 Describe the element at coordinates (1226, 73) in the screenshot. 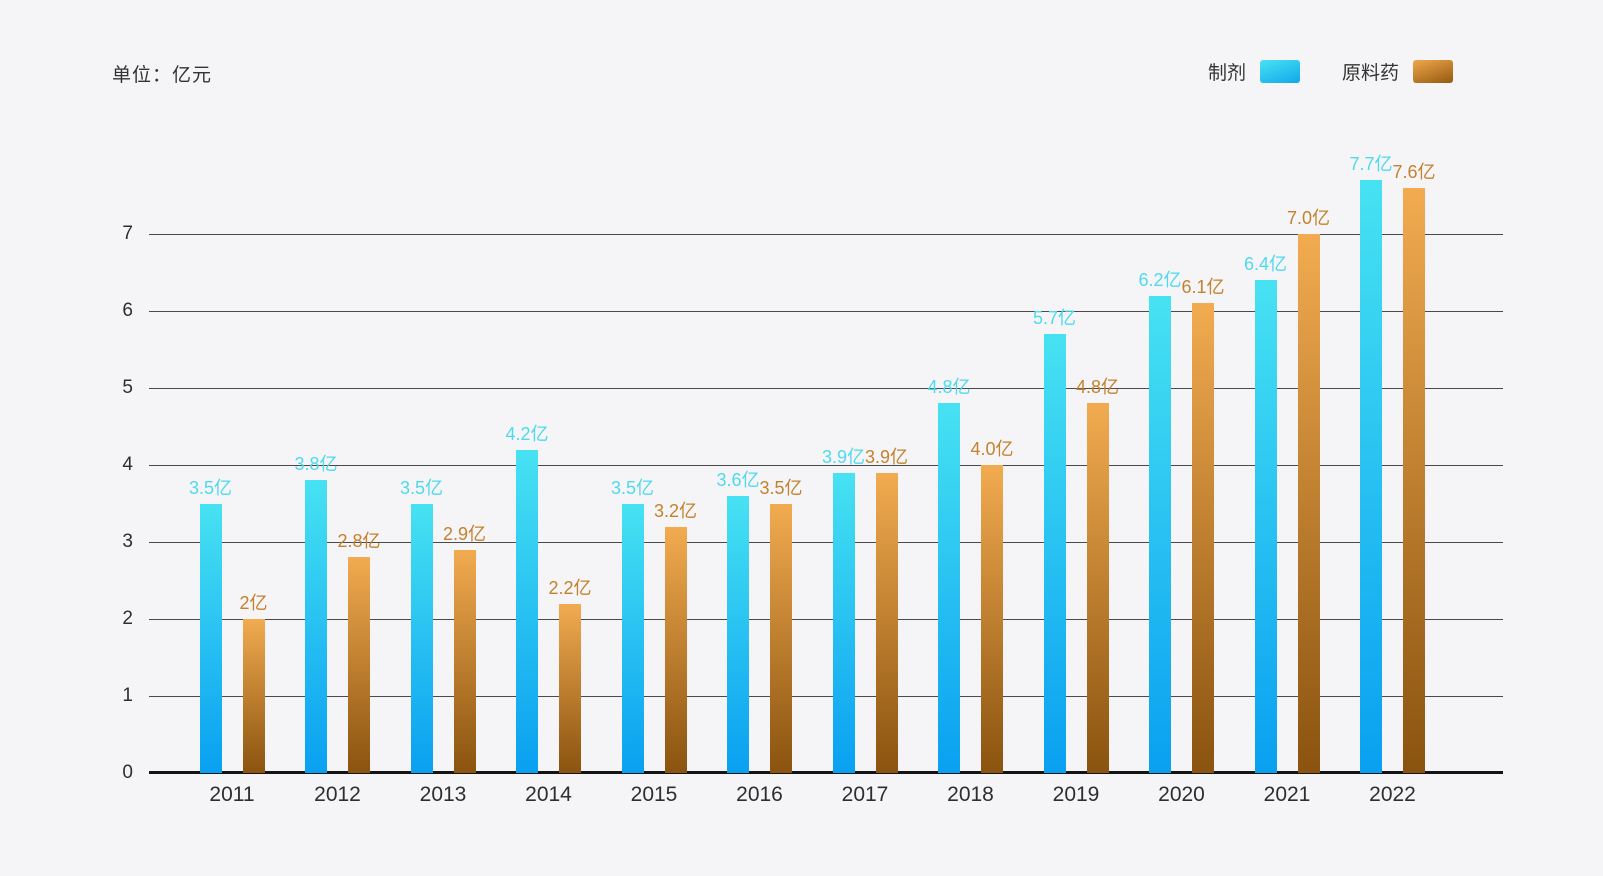

I see `legend-label-zhiji: 制剂` at that location.